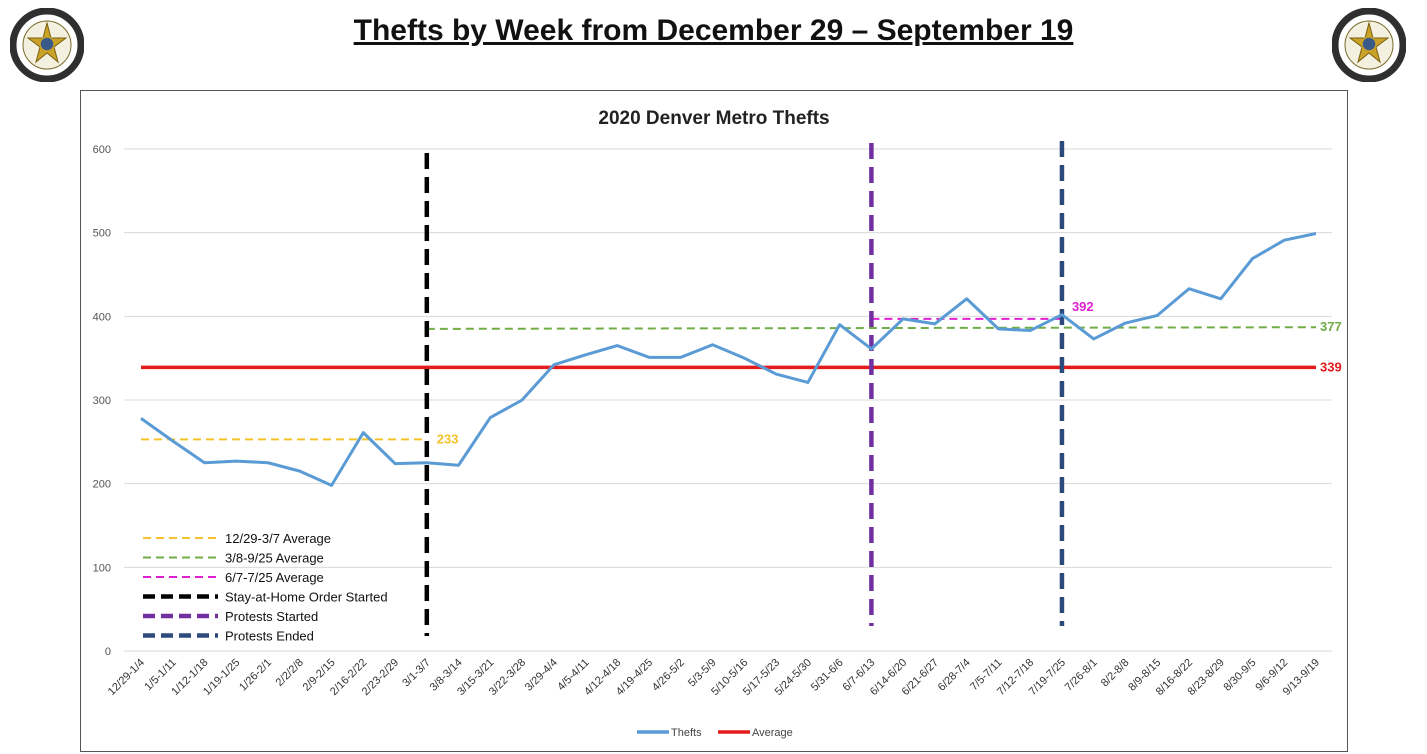 Image resolution: width=1427 pixels, height=754 pixels. I want to click on x-tick-label: 3/29-4/4, so click(541, 675).